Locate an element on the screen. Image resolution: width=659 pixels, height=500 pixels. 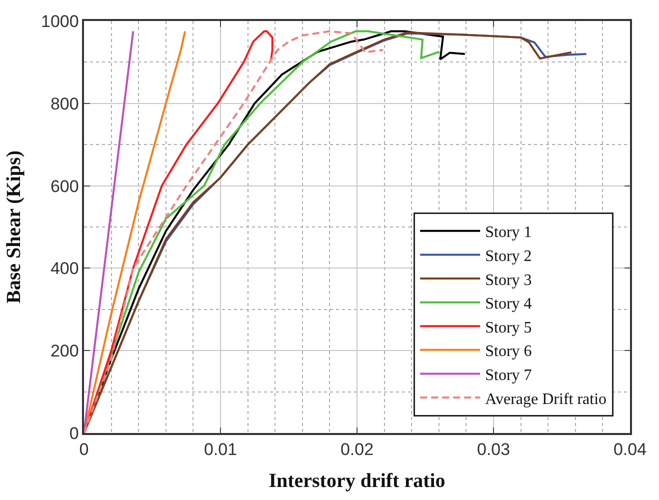
y-tick-label: 800 is located at coordinates (64, 104).